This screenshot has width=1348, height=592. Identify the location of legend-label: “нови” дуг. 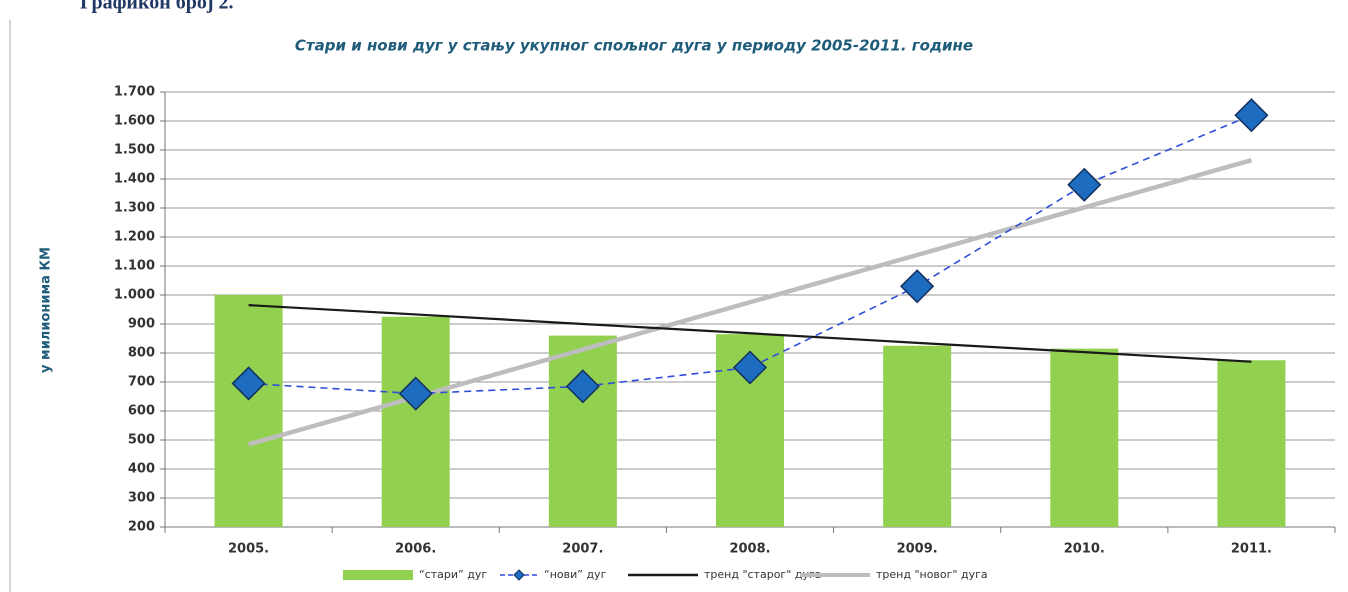
(575, 574).